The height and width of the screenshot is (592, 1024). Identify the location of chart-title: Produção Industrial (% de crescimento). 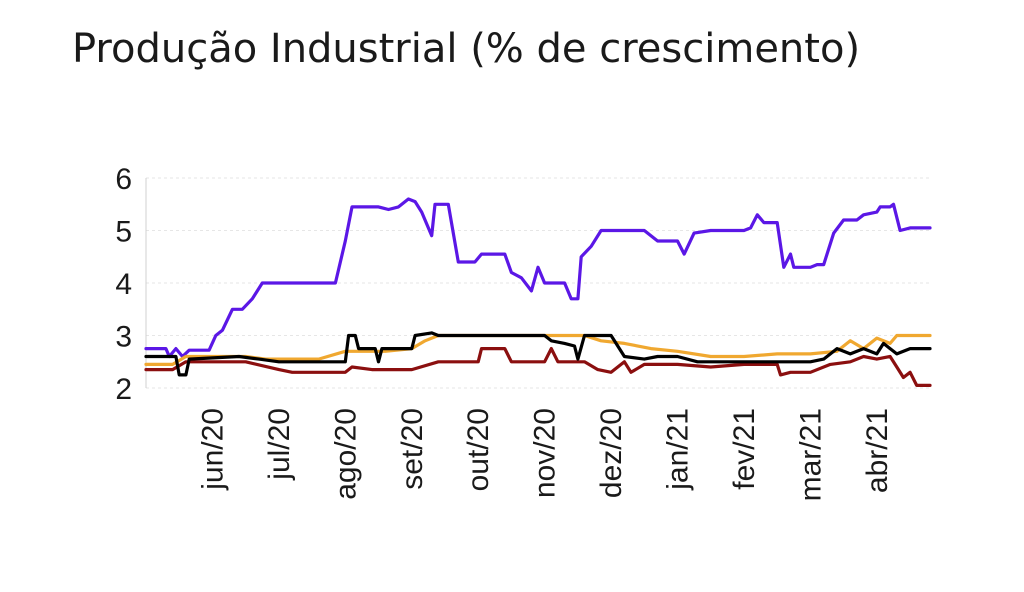
(466, 49).